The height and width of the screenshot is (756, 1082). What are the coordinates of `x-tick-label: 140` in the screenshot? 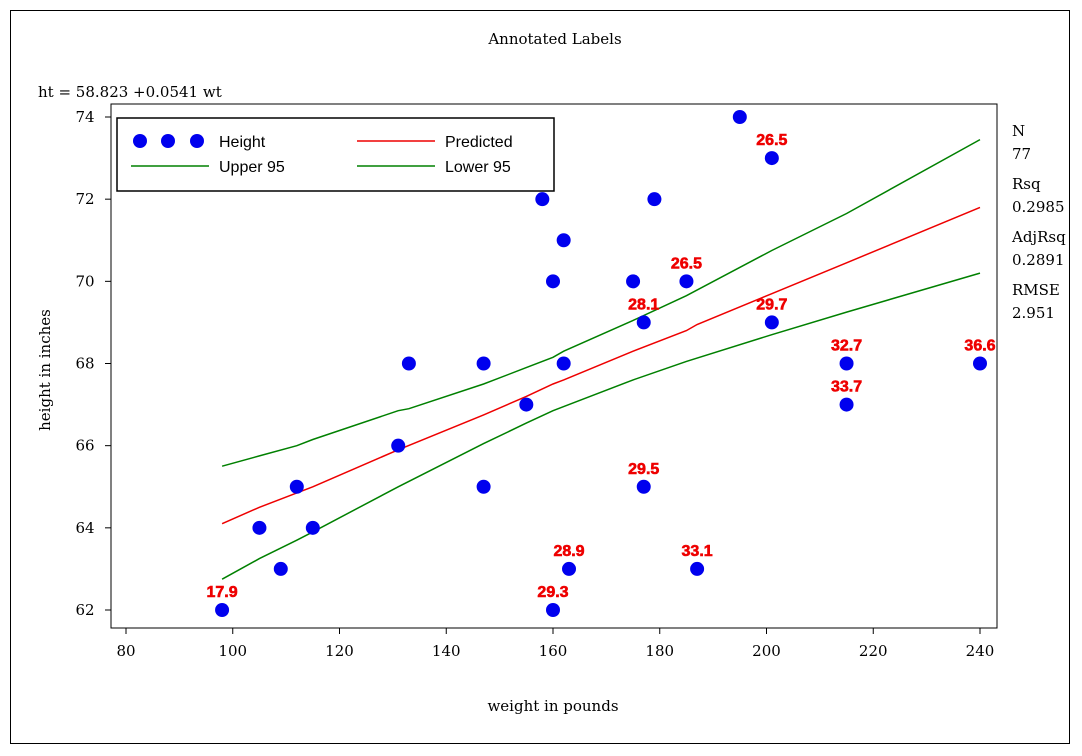 It's located at (446, 651).